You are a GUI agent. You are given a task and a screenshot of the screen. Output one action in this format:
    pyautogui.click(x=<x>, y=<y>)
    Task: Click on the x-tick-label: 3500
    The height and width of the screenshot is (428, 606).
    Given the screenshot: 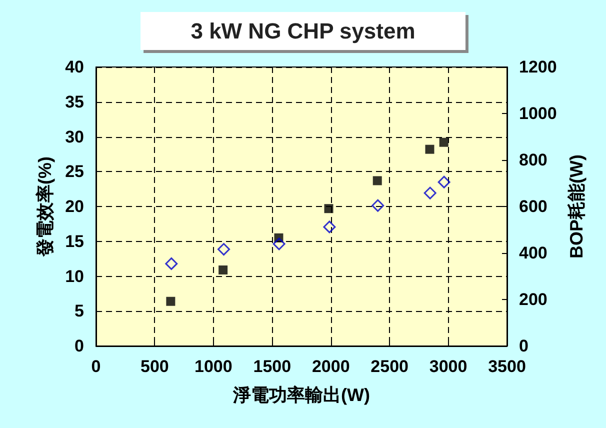 What is the action you would take?
    pyautogui.click(x=507, y=366)
    